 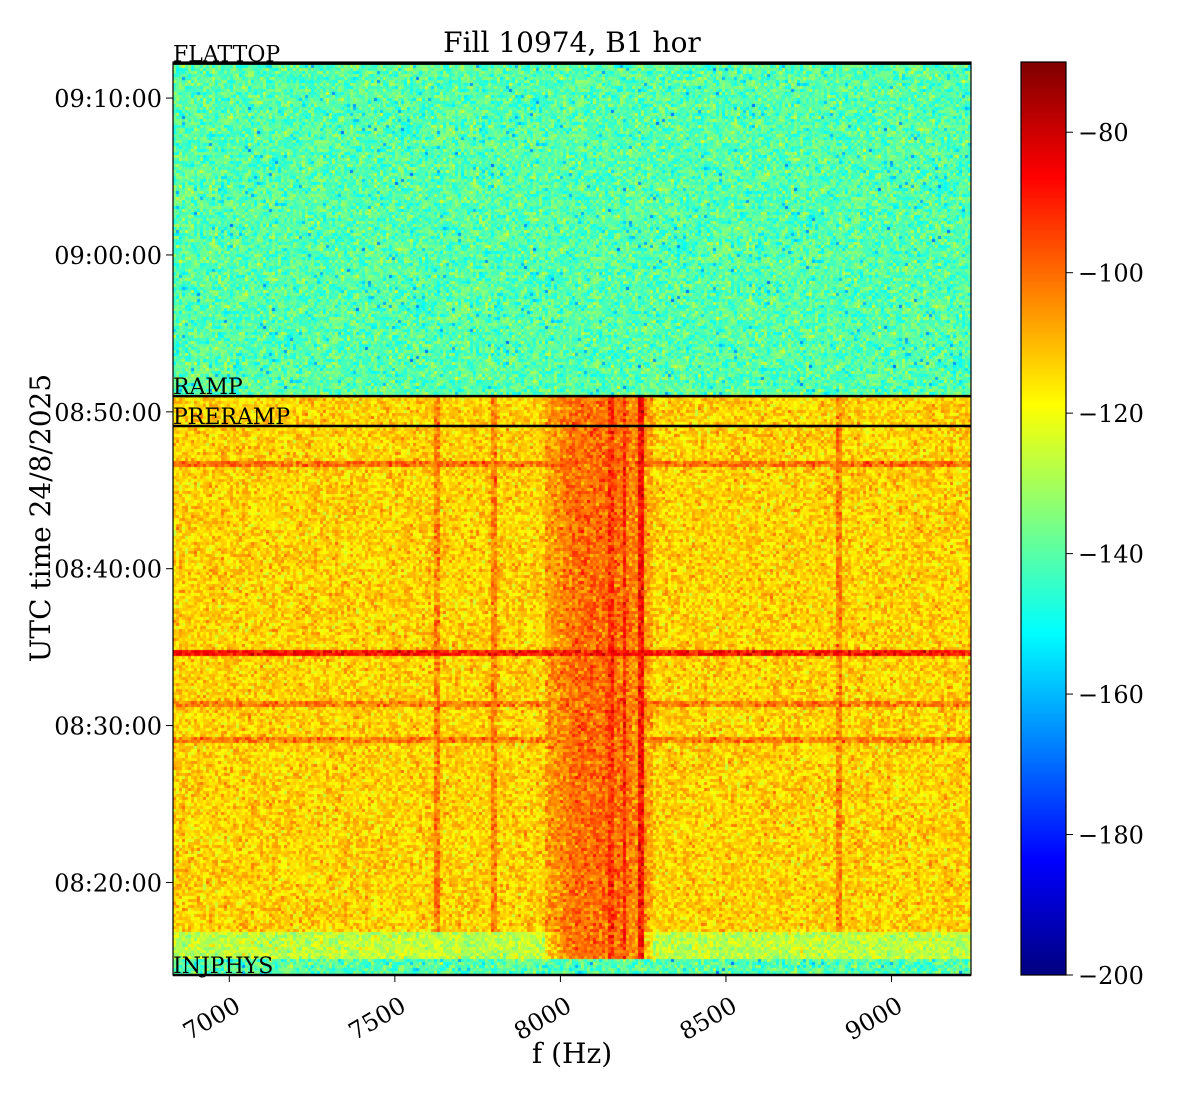 I want to click on phase-label-flattop: FLATTOP, so click(x=226, y=55).